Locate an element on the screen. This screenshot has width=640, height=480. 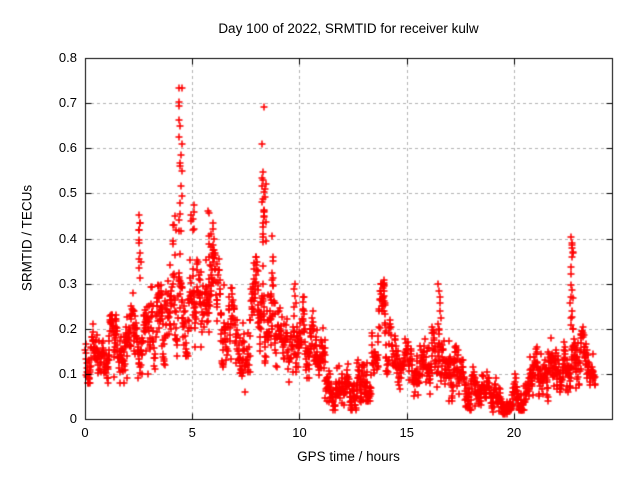
y-tick-label: 0 is located at coordinates (73, 418).